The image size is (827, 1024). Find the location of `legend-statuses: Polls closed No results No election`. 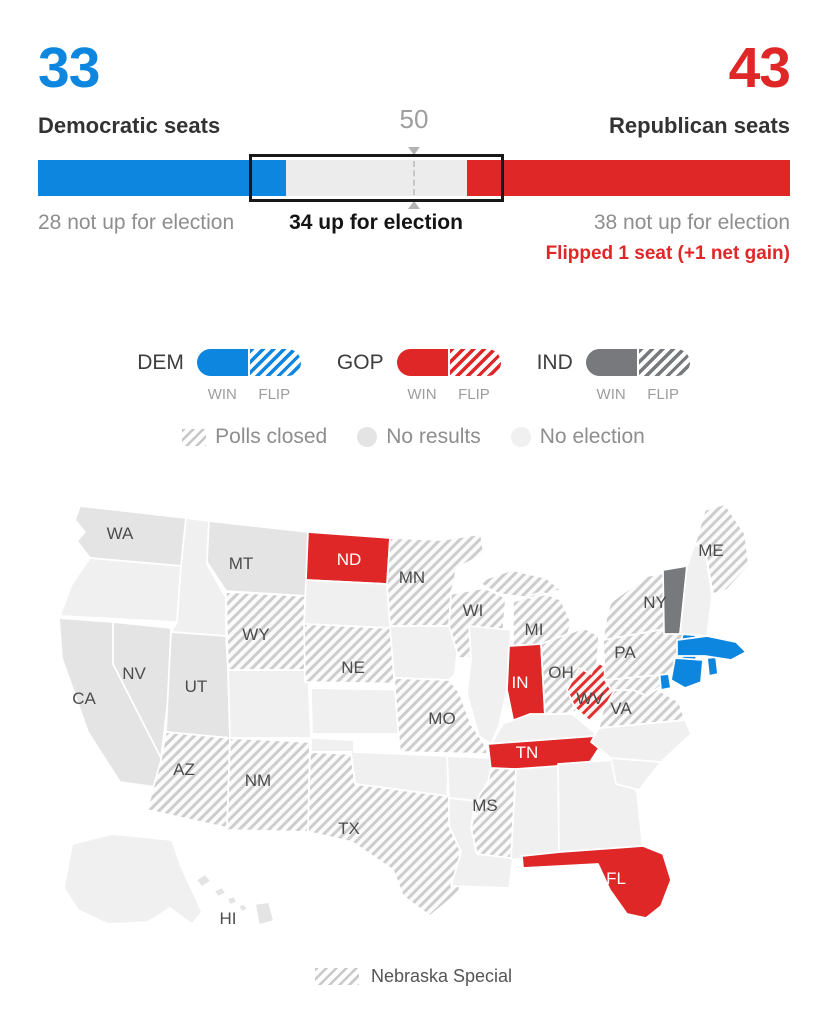

legend-statuses: Polls closed No results No election is located at coordinates (413, 437).